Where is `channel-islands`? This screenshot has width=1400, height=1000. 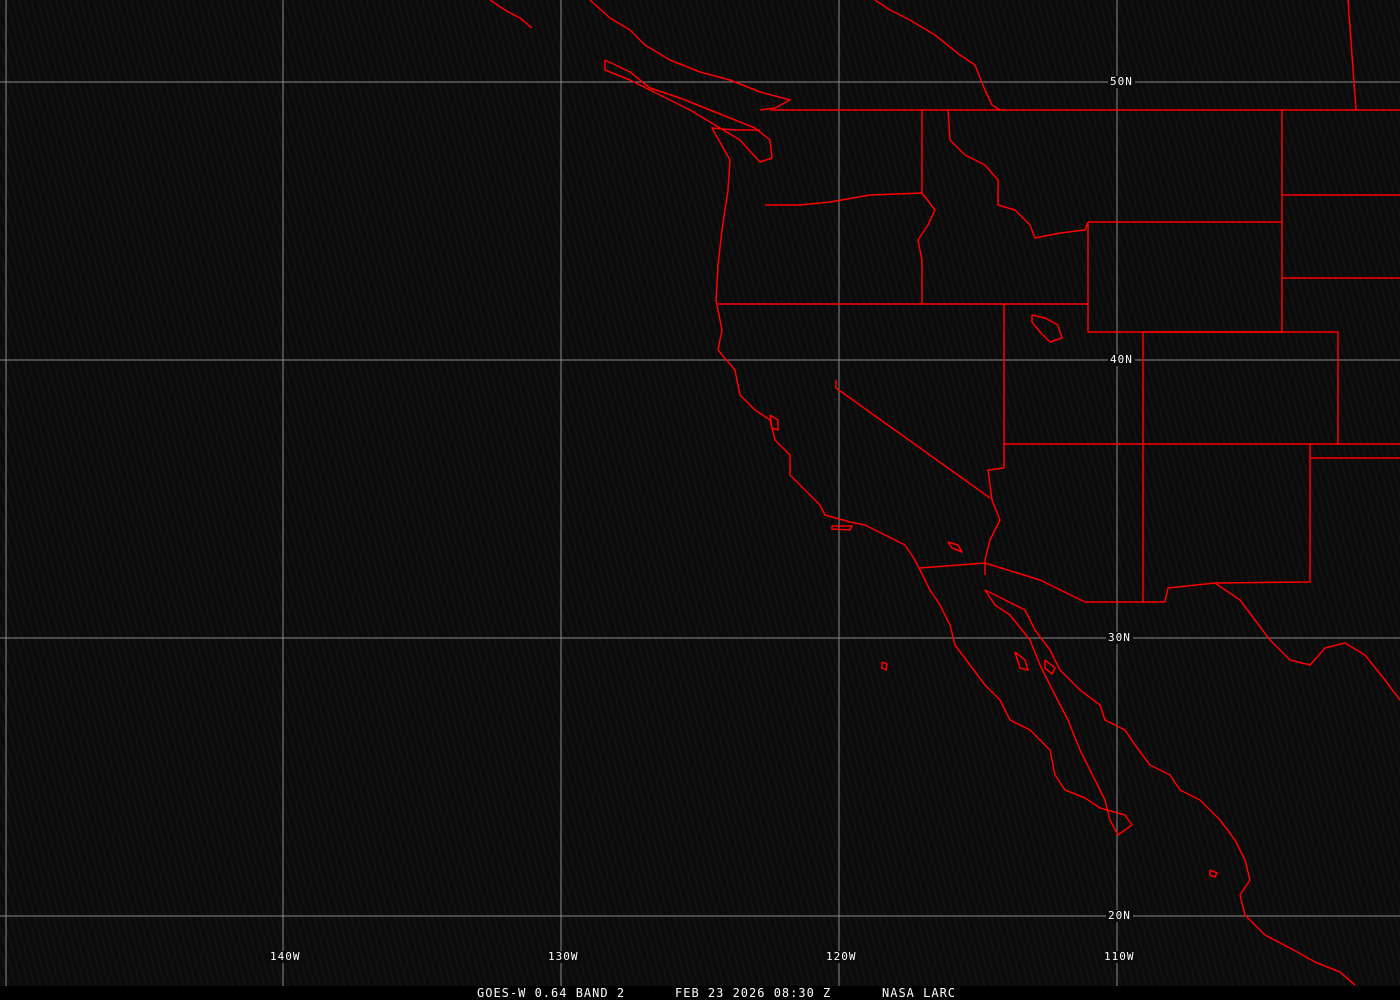
channel-islands is located at coordinates (842, 528).